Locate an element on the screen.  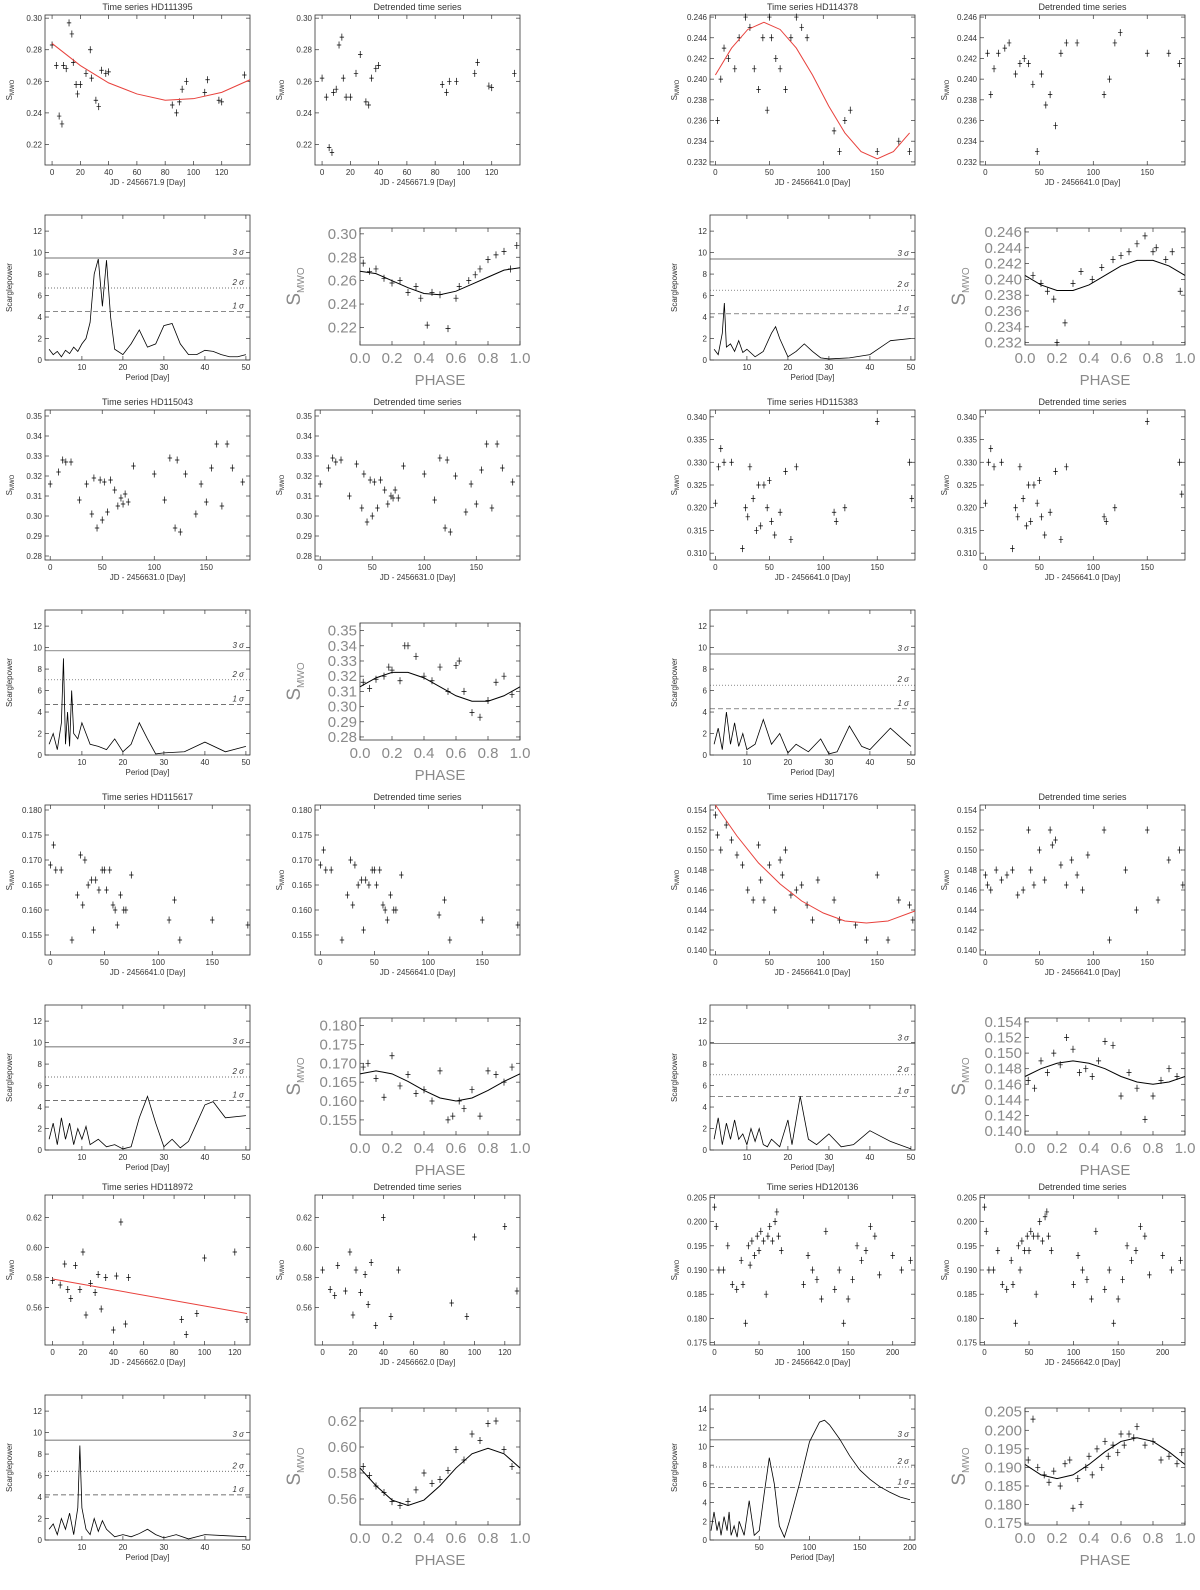
y-tick-label: 0.190 is located at coordinates (1003, 1467).